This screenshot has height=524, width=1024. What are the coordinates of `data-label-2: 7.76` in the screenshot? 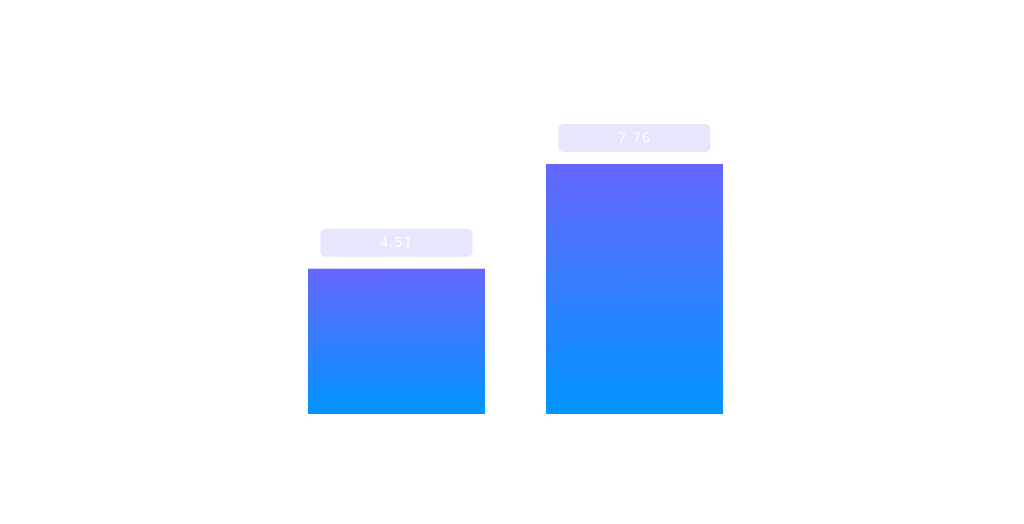 It's located at (634, 139).